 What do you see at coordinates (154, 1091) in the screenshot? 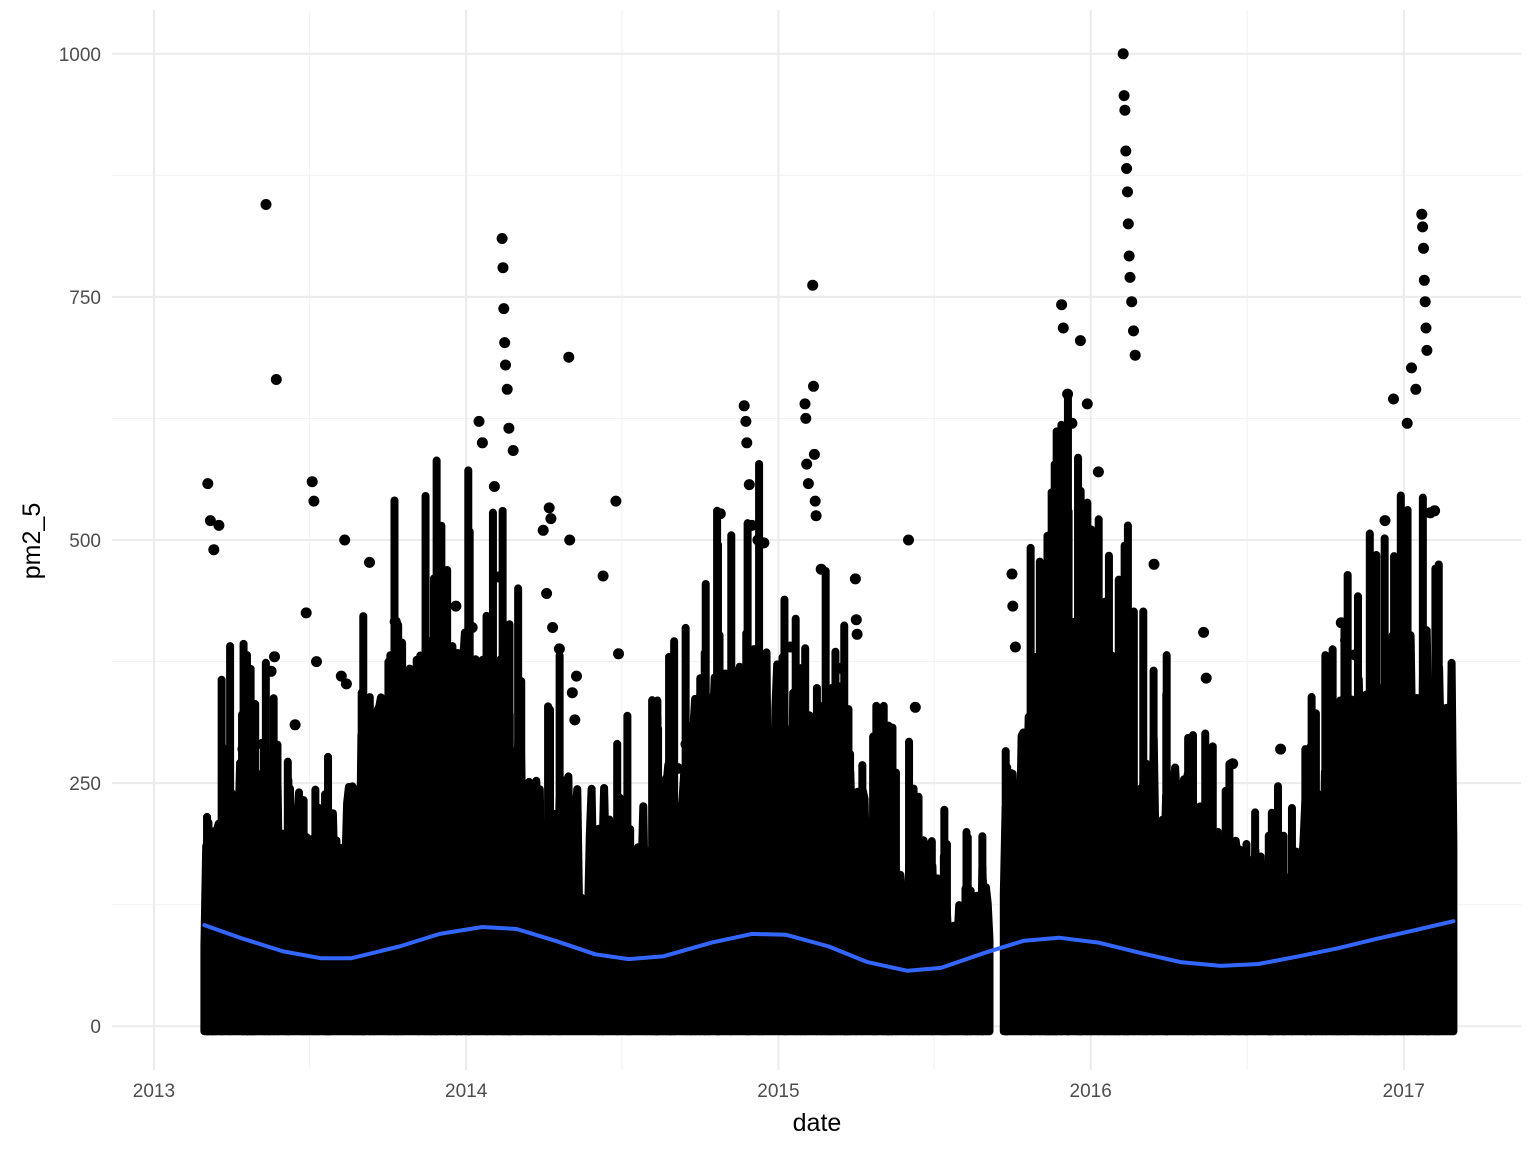
I see `x-tick-label: 2013` at bounding box center [154, 1091].